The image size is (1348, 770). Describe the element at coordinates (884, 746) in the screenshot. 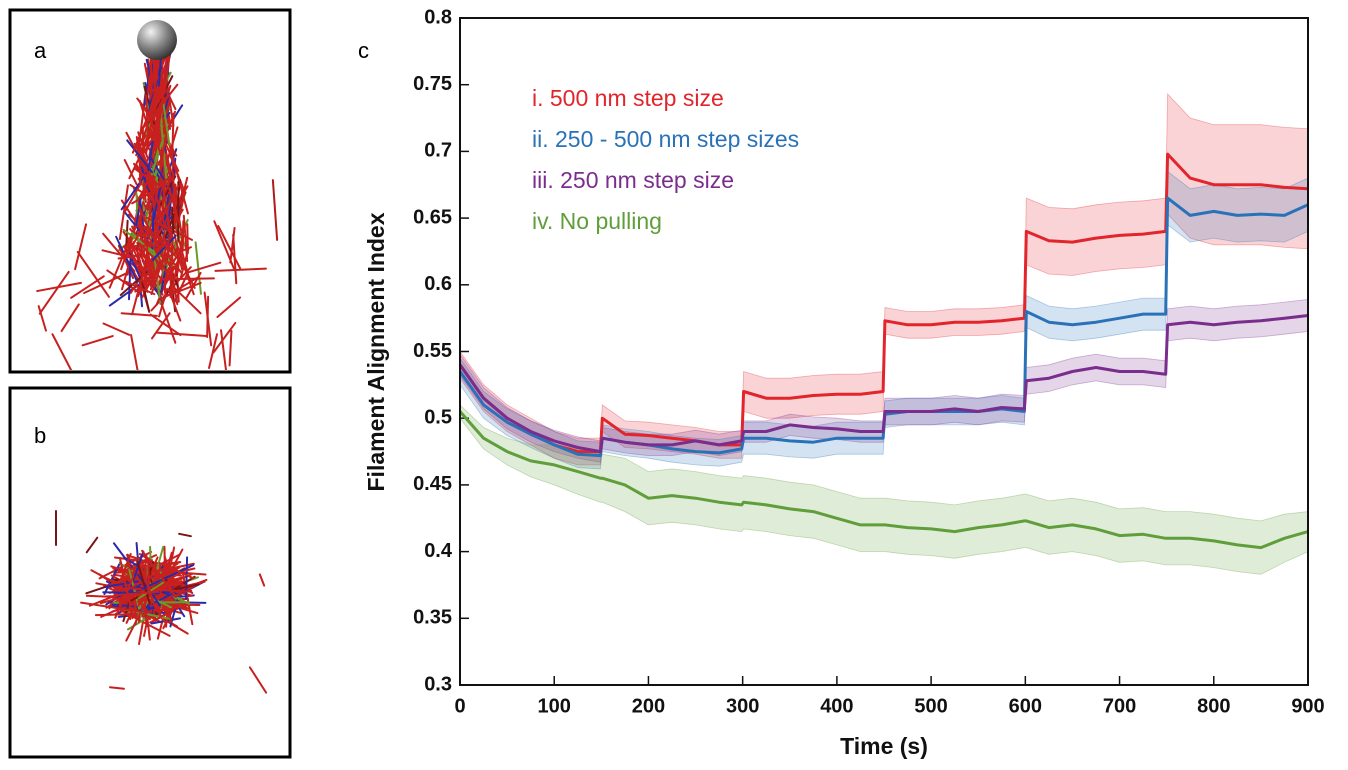

I see `x-axis-title: Time (s)` at that location.